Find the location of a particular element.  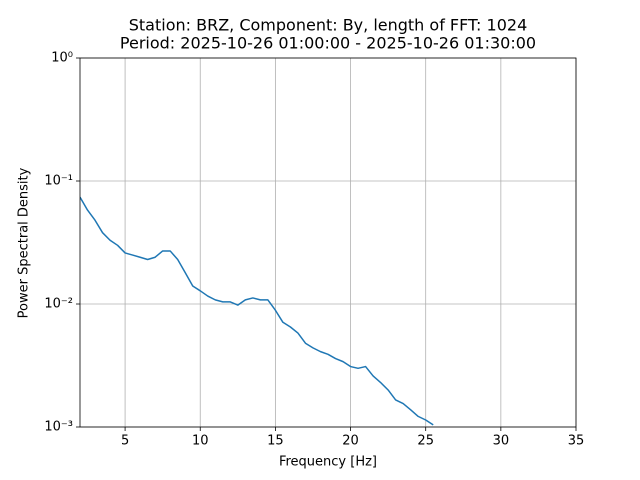

x-tick-label: 25 is located at coordinates (425, 441).